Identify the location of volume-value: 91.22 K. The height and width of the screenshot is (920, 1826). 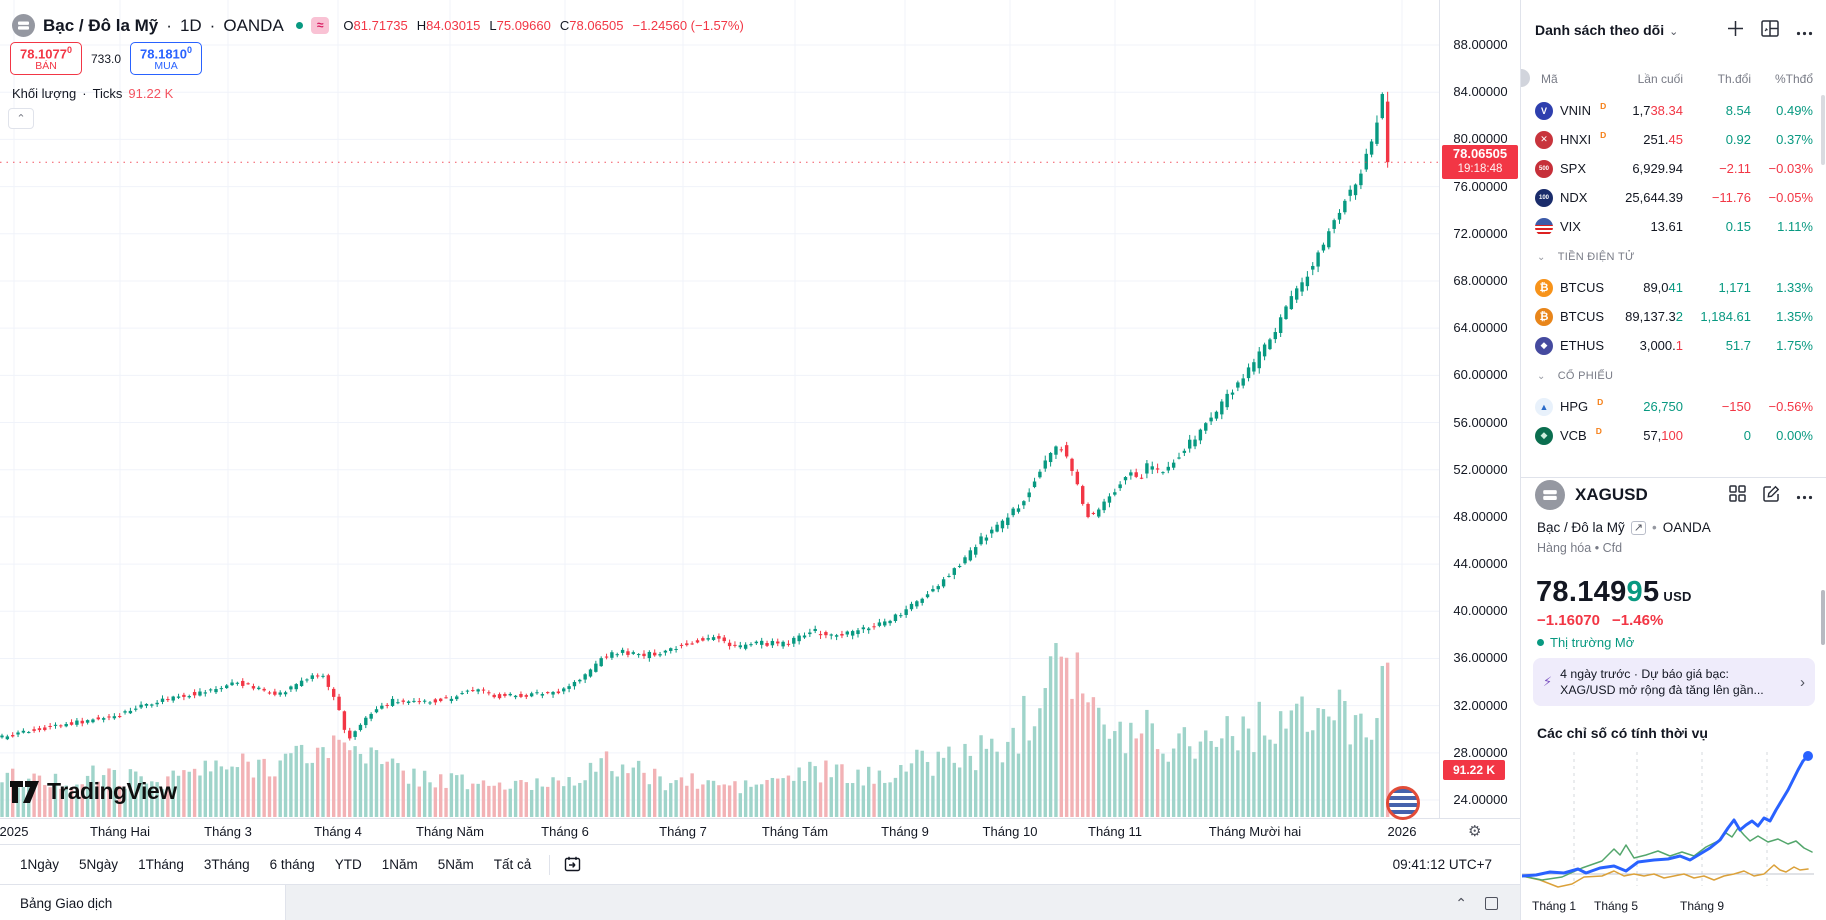
(151, 93).